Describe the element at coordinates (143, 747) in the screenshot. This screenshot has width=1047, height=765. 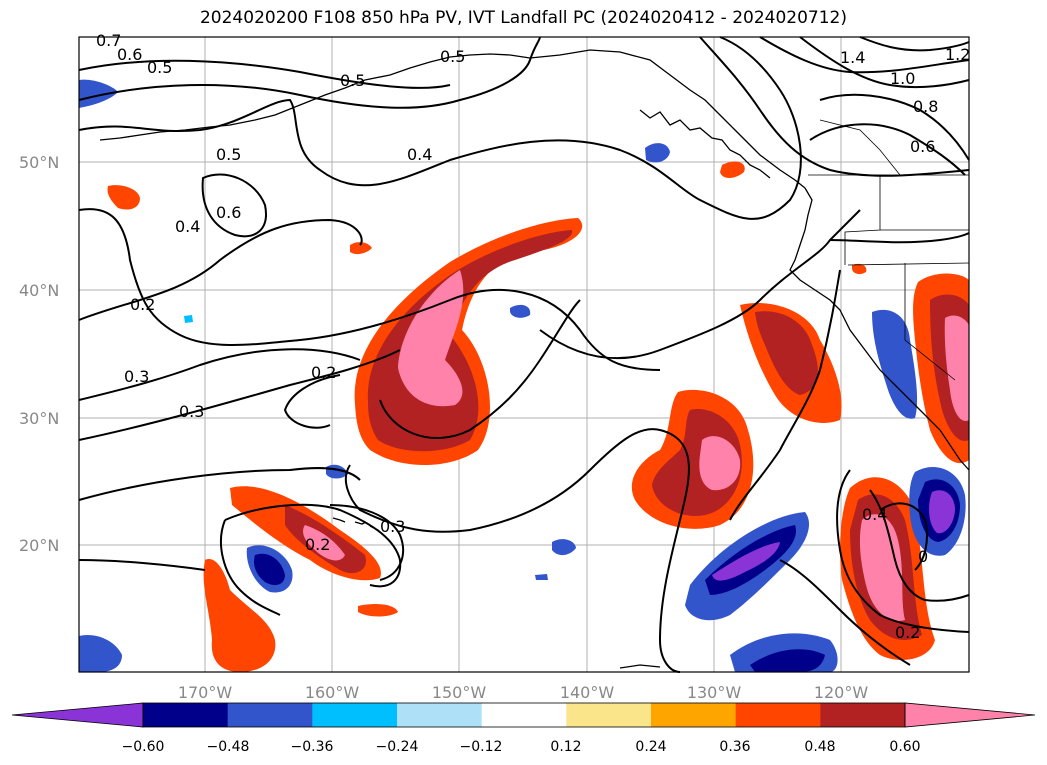
I see `colorbar-tick-label: −0.60` at that location.